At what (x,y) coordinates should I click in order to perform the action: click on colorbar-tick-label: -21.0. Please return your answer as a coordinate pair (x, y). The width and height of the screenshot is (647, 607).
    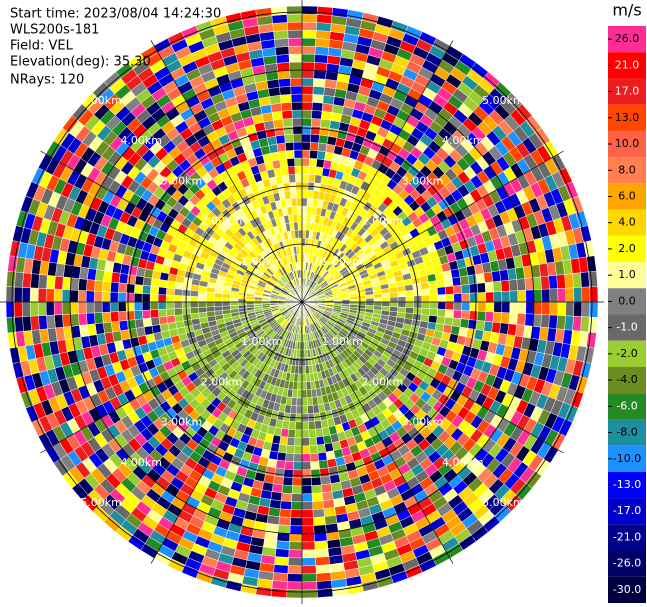
    Looking at the image, I should click on (627, 536).